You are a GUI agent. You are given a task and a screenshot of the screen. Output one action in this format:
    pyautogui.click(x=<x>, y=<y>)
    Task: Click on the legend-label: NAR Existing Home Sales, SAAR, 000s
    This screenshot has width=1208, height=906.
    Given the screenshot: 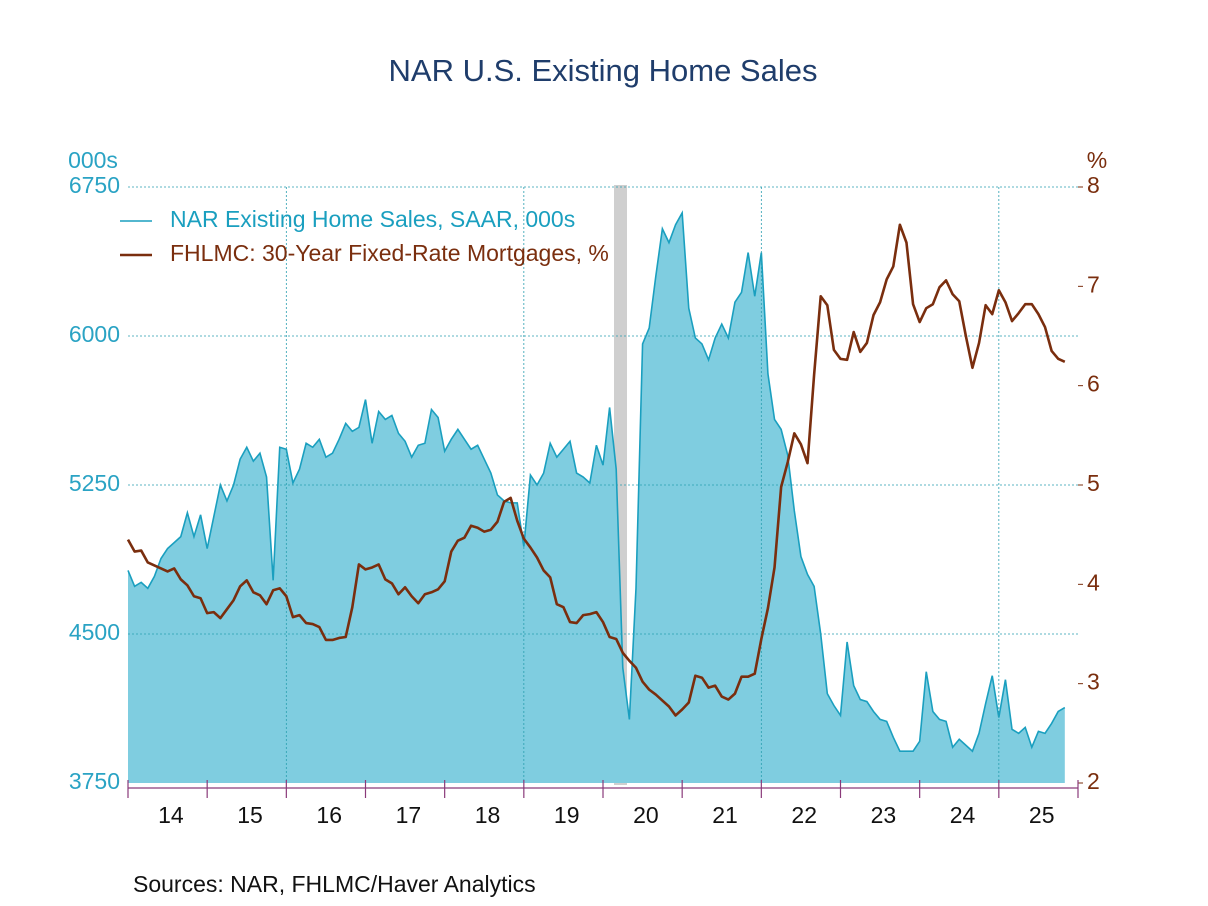 What is the action you would take?
    pyautogui.click(x=372, y=219)
    